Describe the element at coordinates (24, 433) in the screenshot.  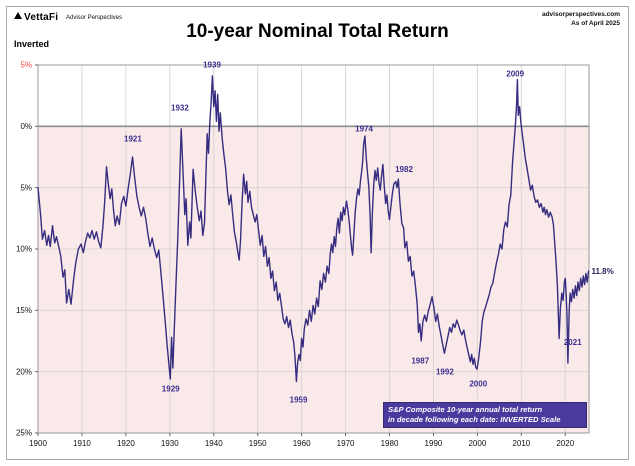
I see `y-axis-tick-label: 25%` at that location.